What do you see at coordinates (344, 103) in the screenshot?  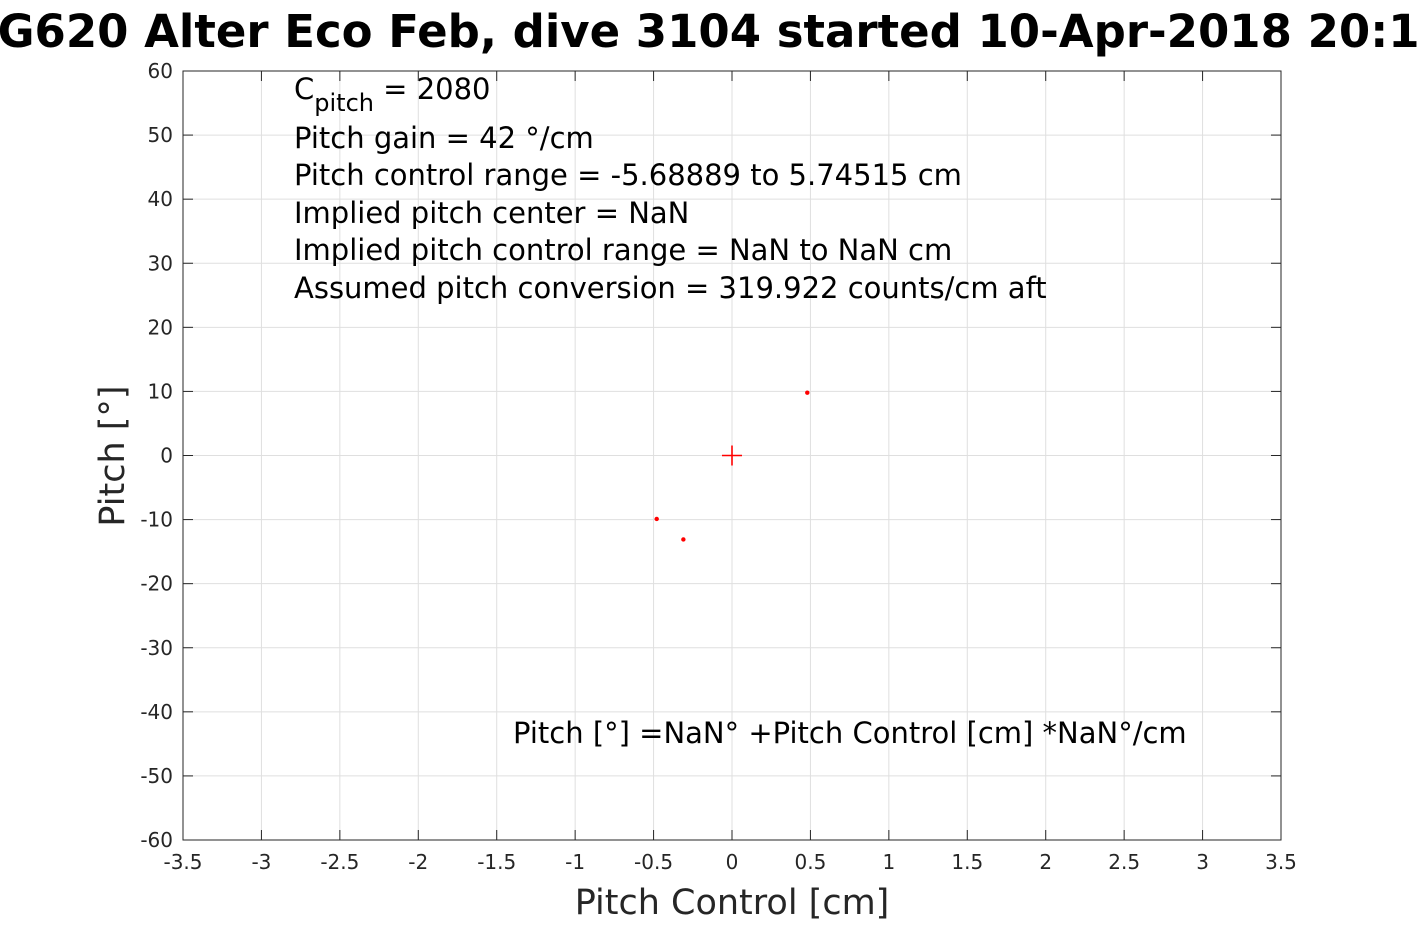 I see `cpitch-subscript: pitch` at bounding box center [344, 103].